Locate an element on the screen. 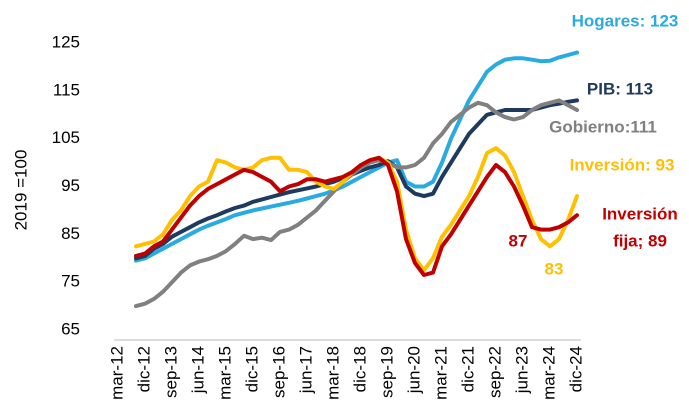 The height and width of the screenshot is (411, 689). x-tick-label: sep-22 is located at coordinates (494, 372).